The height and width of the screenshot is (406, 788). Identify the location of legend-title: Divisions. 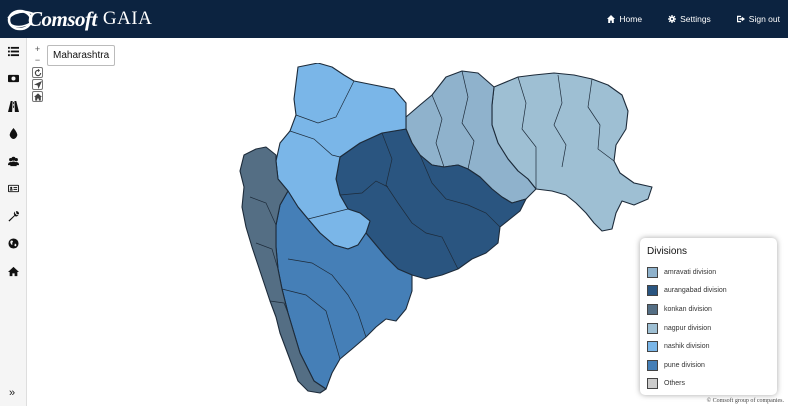
(667, 251).